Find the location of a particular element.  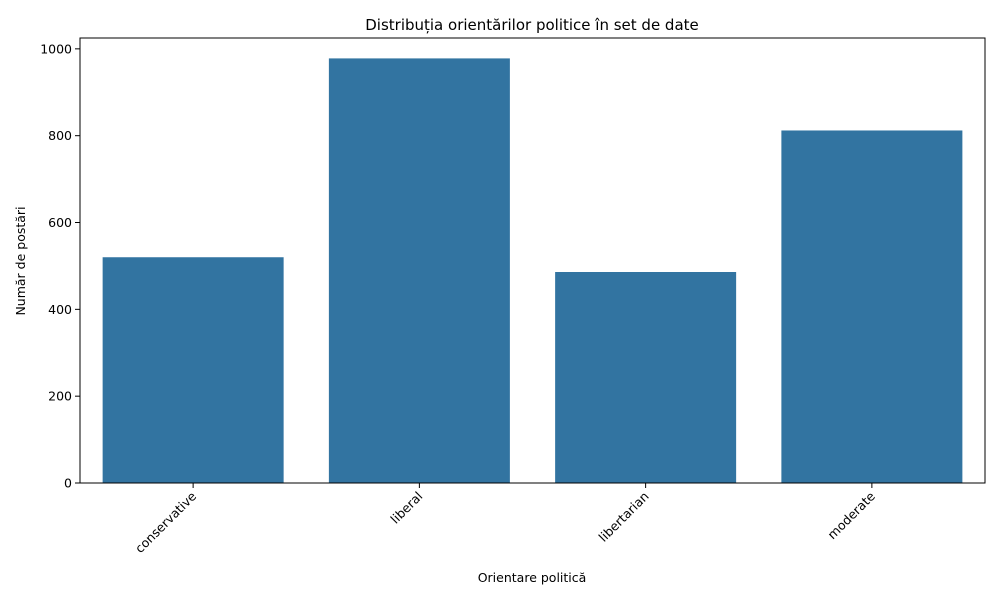

y-tick-label: 1000 is located at coordinates (56, 48).